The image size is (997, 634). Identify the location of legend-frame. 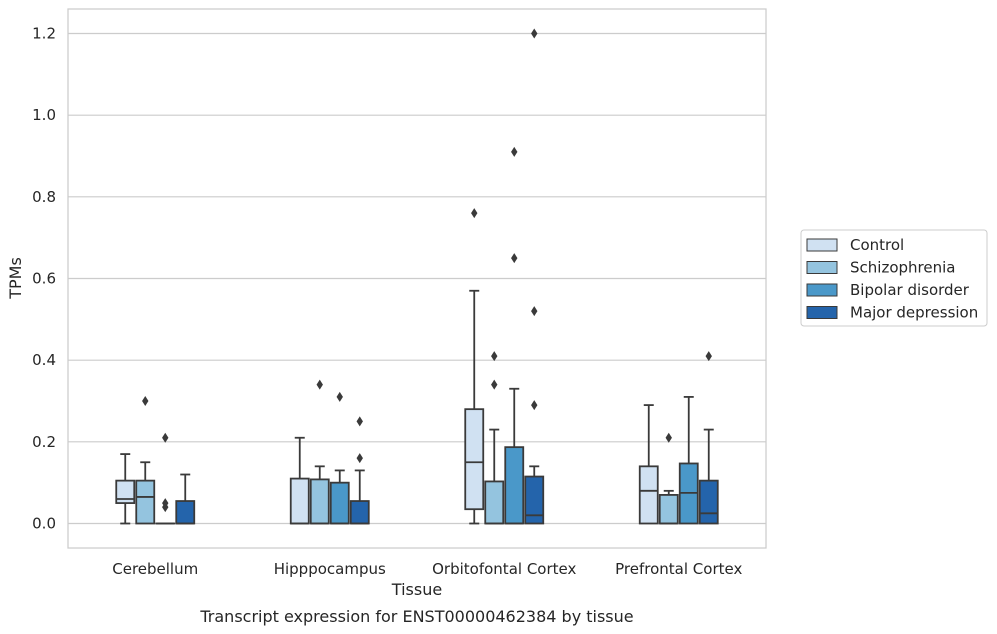
(894, 278).